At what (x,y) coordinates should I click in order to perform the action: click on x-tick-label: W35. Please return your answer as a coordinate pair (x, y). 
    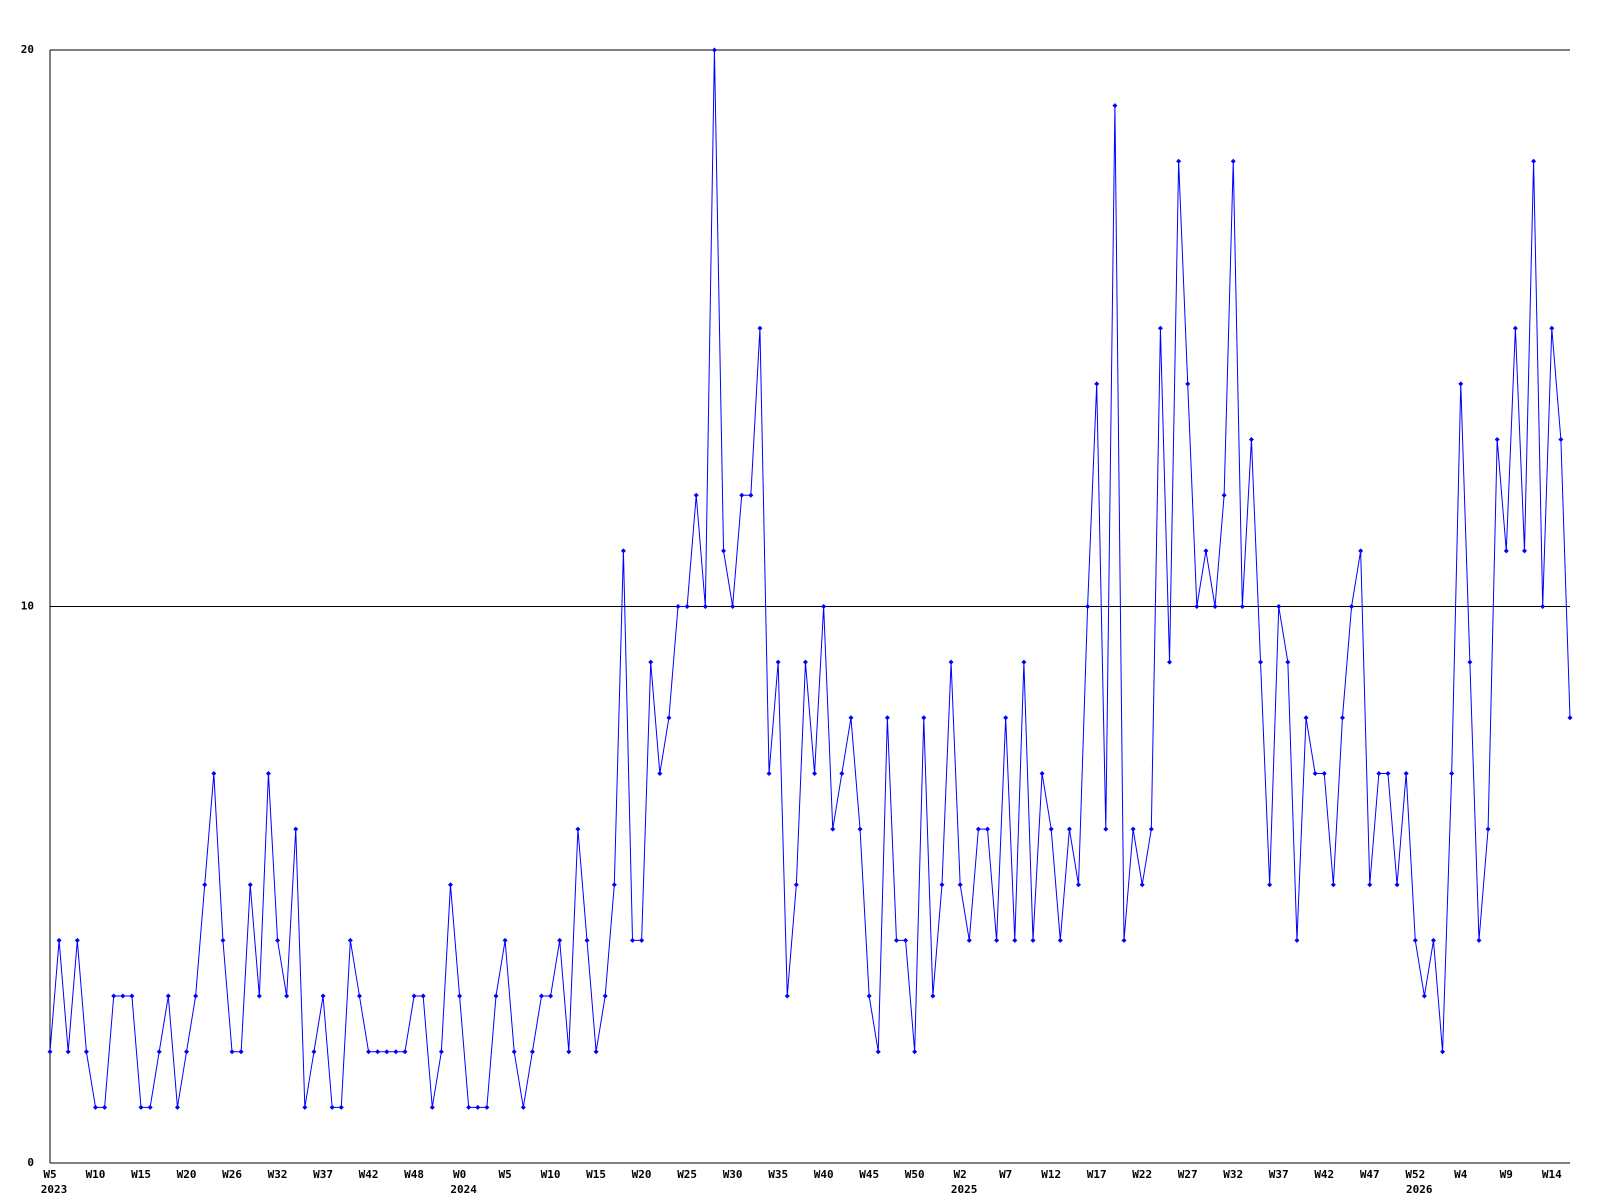
    Looking at the image, I should click on (778, 1174).